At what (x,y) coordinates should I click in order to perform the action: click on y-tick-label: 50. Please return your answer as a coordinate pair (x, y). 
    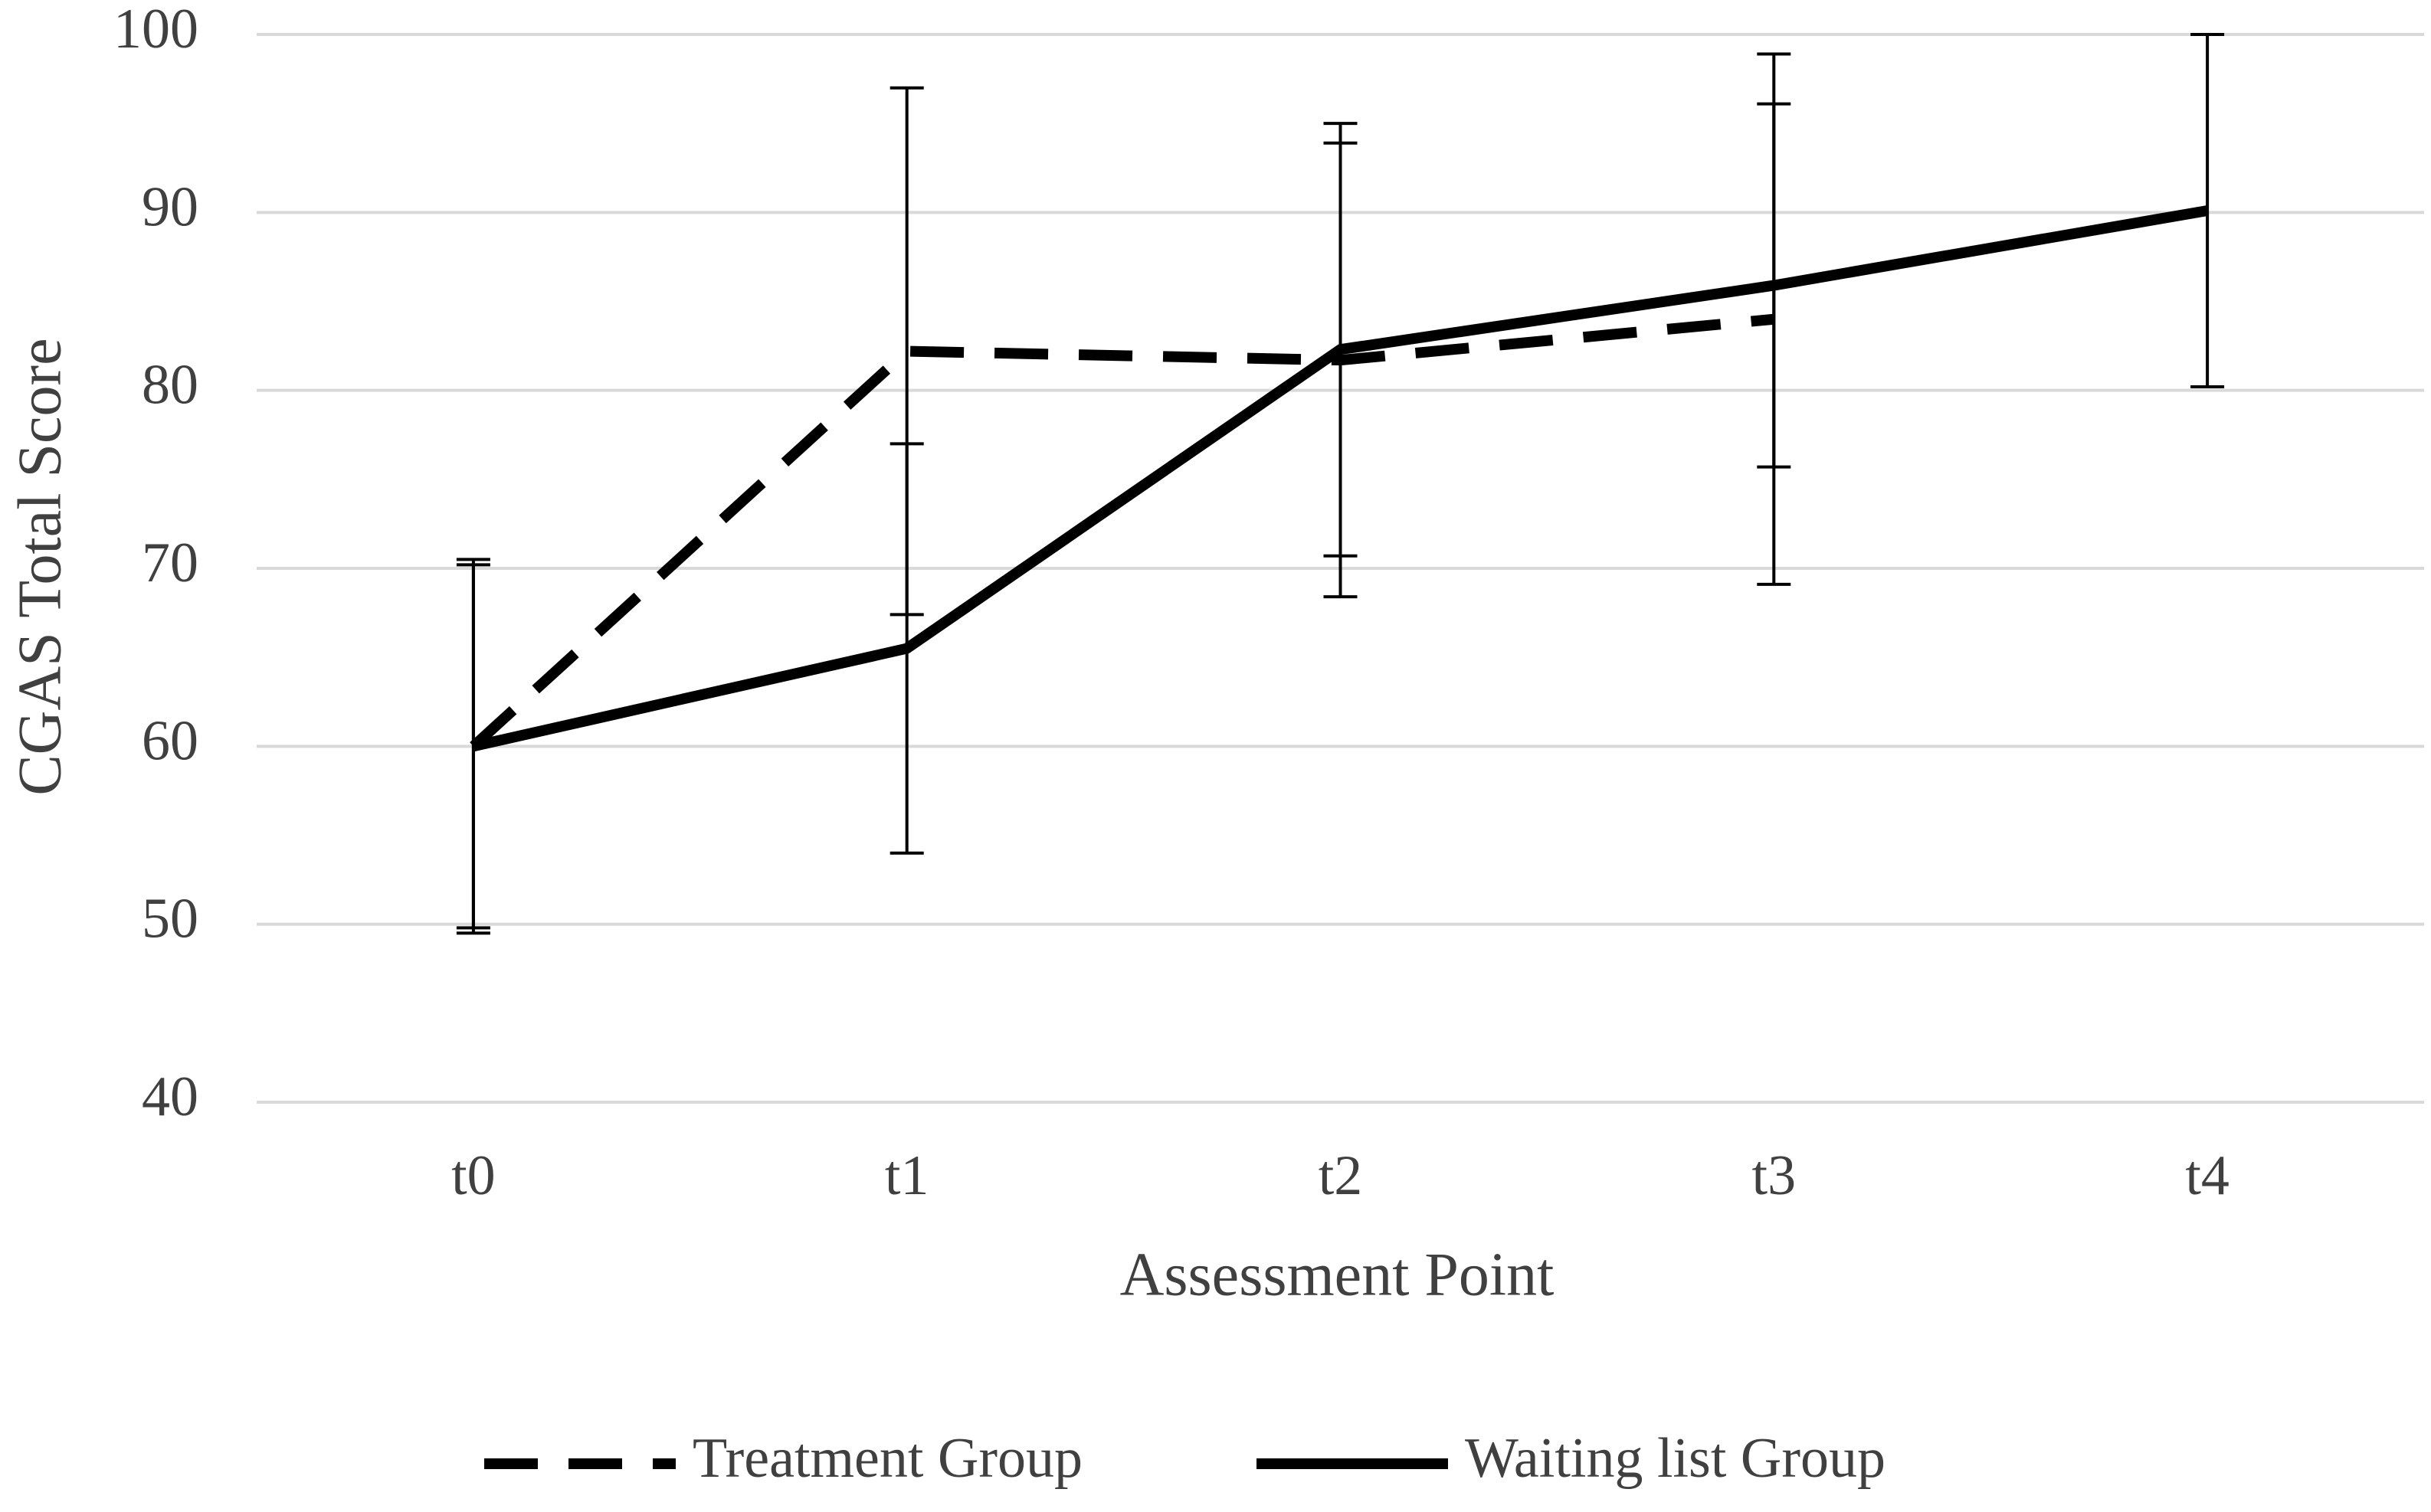
    Looking at the image, I should click on (170, 919).